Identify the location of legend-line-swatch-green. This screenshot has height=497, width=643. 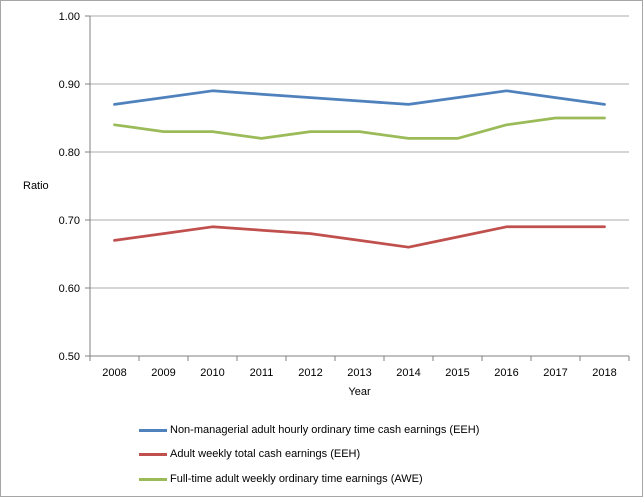
(153, 479).